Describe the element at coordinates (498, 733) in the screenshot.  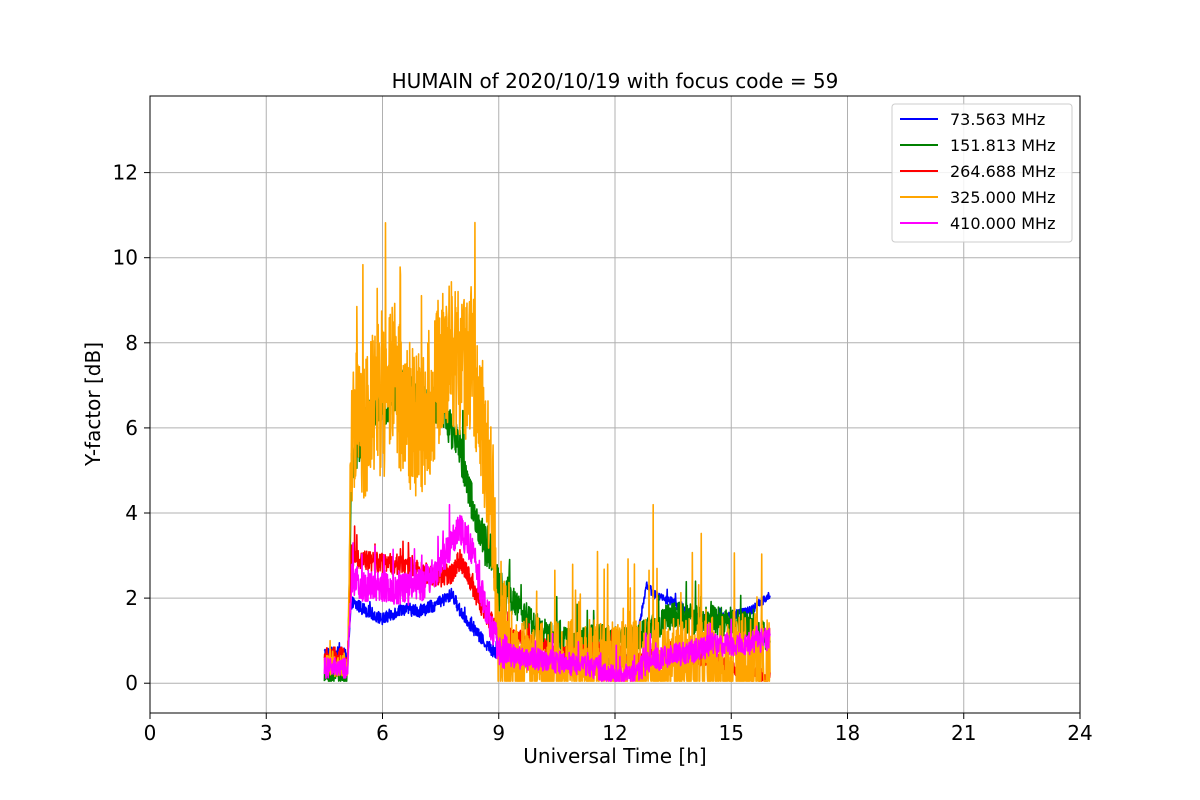
I see `x-tick-label: 9` at that location.